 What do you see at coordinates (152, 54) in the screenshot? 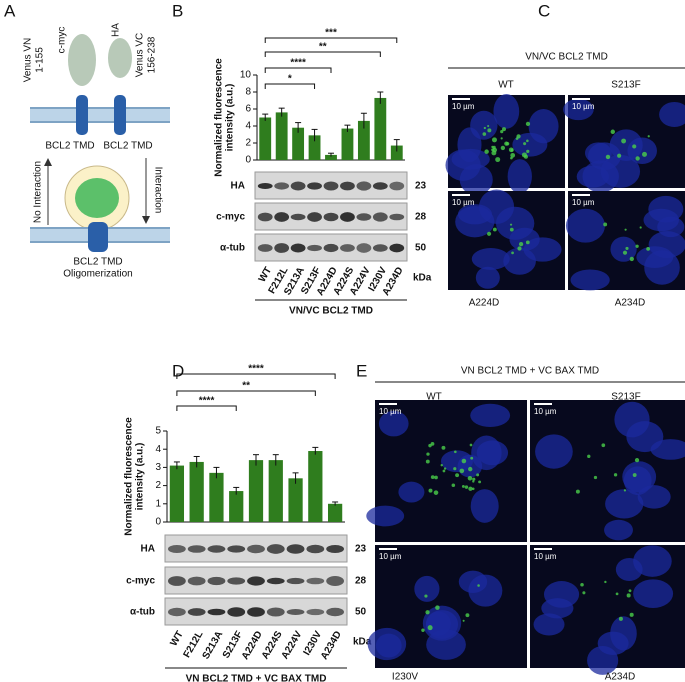
I see `construct-label: 156-238` at bounding box center [152, 54].